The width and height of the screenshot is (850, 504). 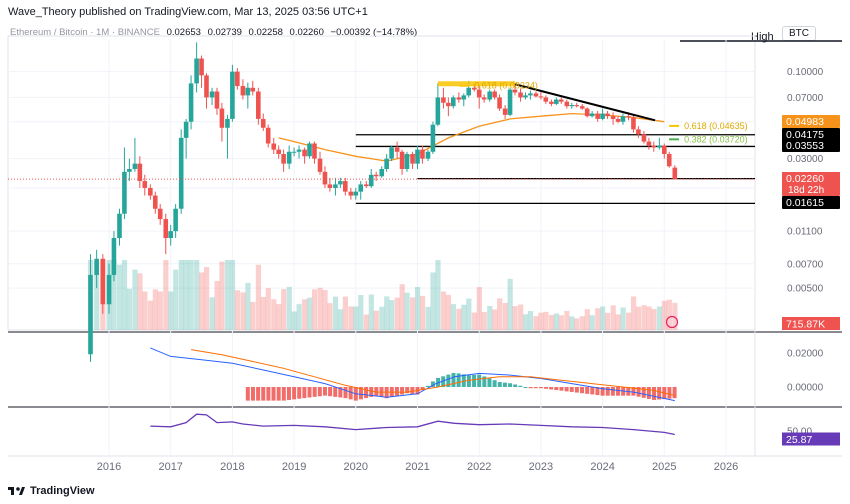 I want to click on price-axis-label-bg, so click(x=811, y=184).